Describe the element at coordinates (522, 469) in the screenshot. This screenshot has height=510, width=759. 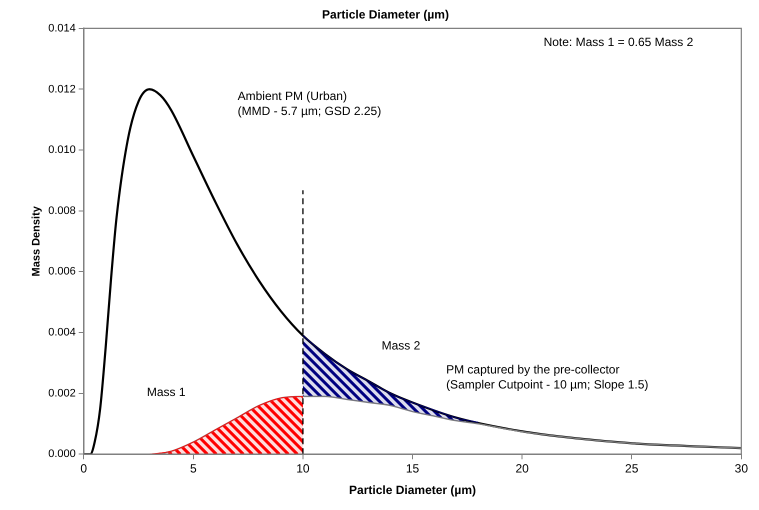
I see `x-tick-label: 20` at that location.